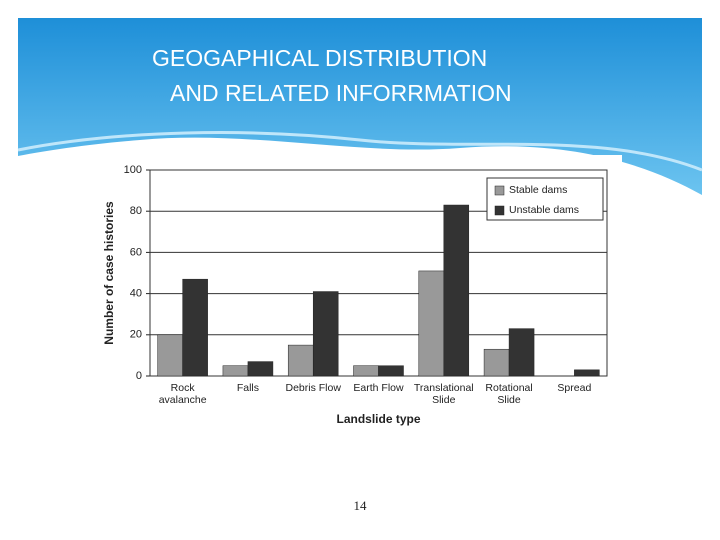 Image resolution: width=720 pixels, height=540 pixels. Describe the element at coordinates (574, 388) in the screenshot. I see `x-tick-label: Spread` at that location.